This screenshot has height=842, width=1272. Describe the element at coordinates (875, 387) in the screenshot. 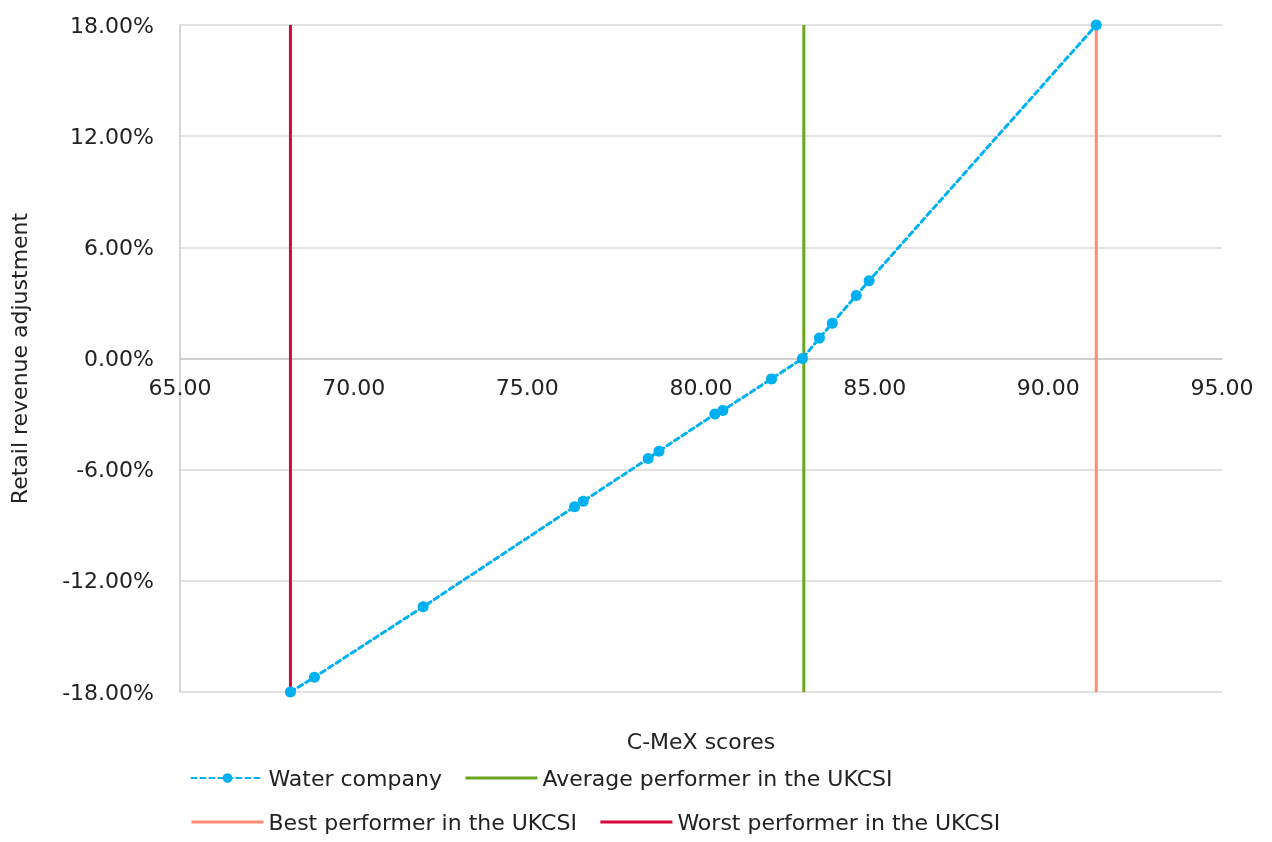

I see `x-tick-label: 85.00` at that location.